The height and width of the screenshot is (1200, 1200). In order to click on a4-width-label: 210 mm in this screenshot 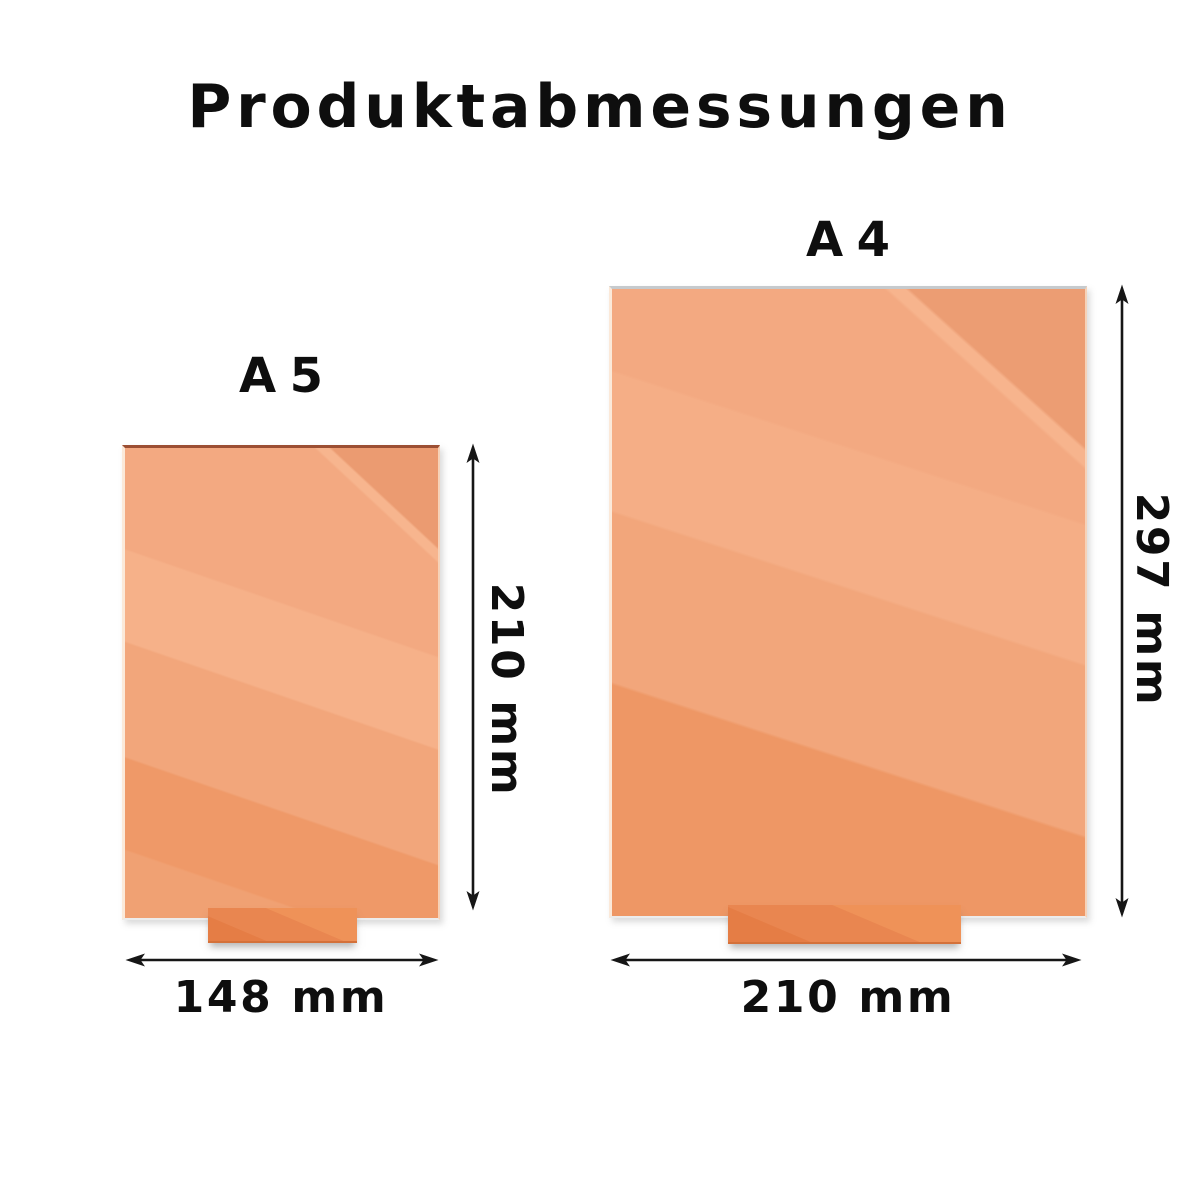, I will do `click(848, 997)`.